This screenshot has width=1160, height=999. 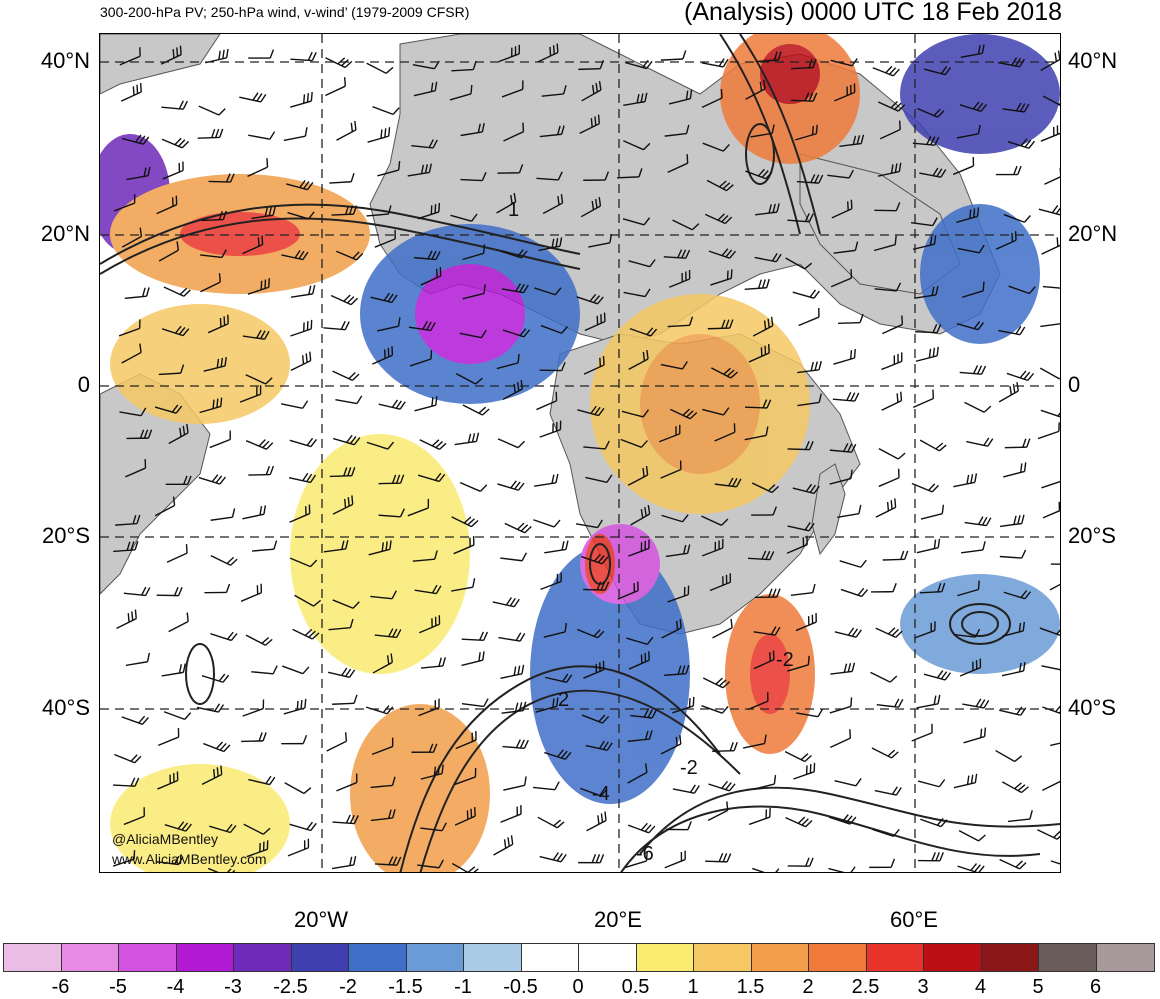 I want to click on lat-label-left-40s: 40°S, so click(x=66, y=707).